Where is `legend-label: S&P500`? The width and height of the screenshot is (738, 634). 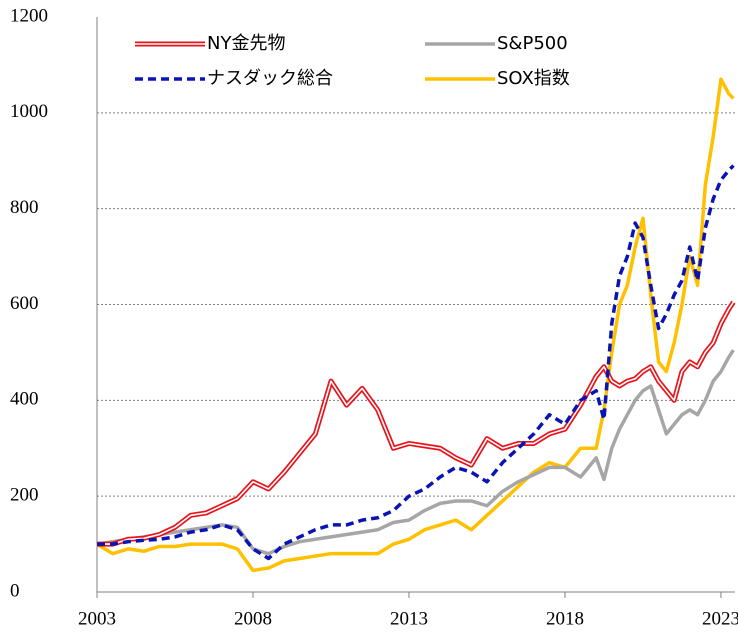 legend-label: S&P500 is located at coordinates (532, 43).